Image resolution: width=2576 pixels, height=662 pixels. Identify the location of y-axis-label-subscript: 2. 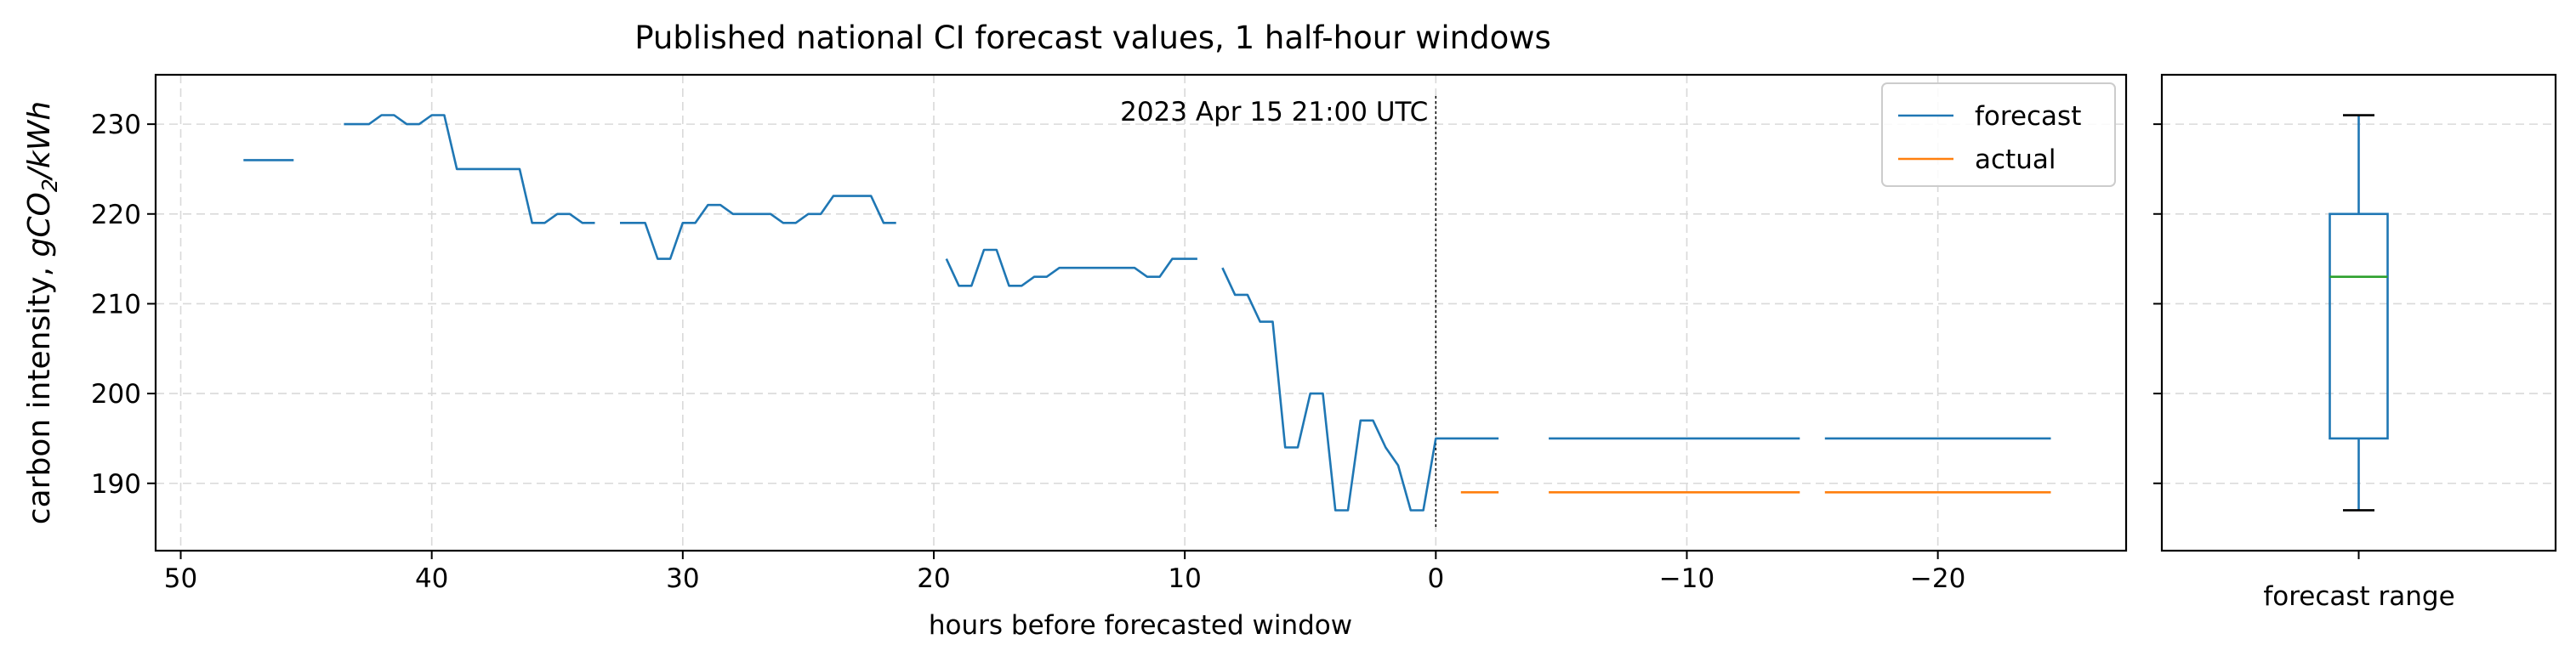
(49, 185).